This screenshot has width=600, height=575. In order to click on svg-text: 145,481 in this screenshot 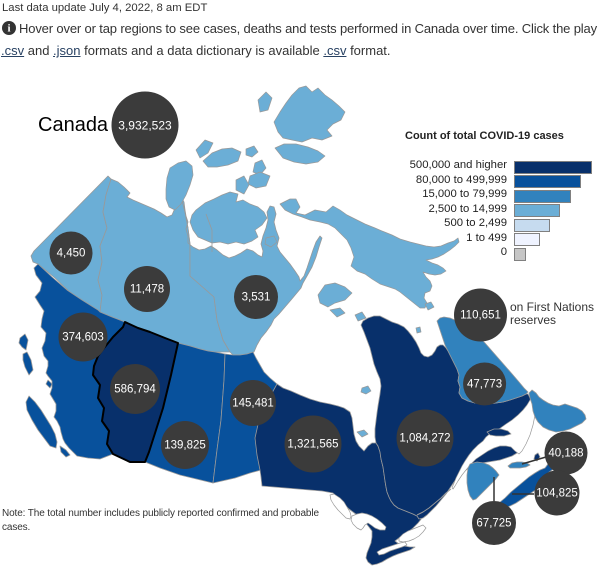, I will do `click(253, 404)`.